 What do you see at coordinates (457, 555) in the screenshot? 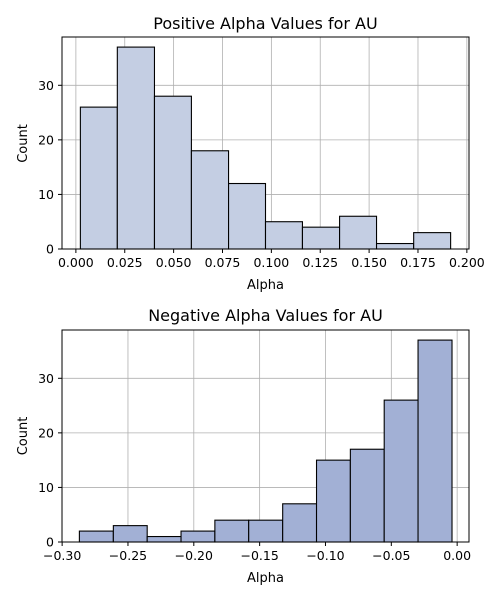
I see `x-tick-label: 0.00` at bounding box center [457, 555].